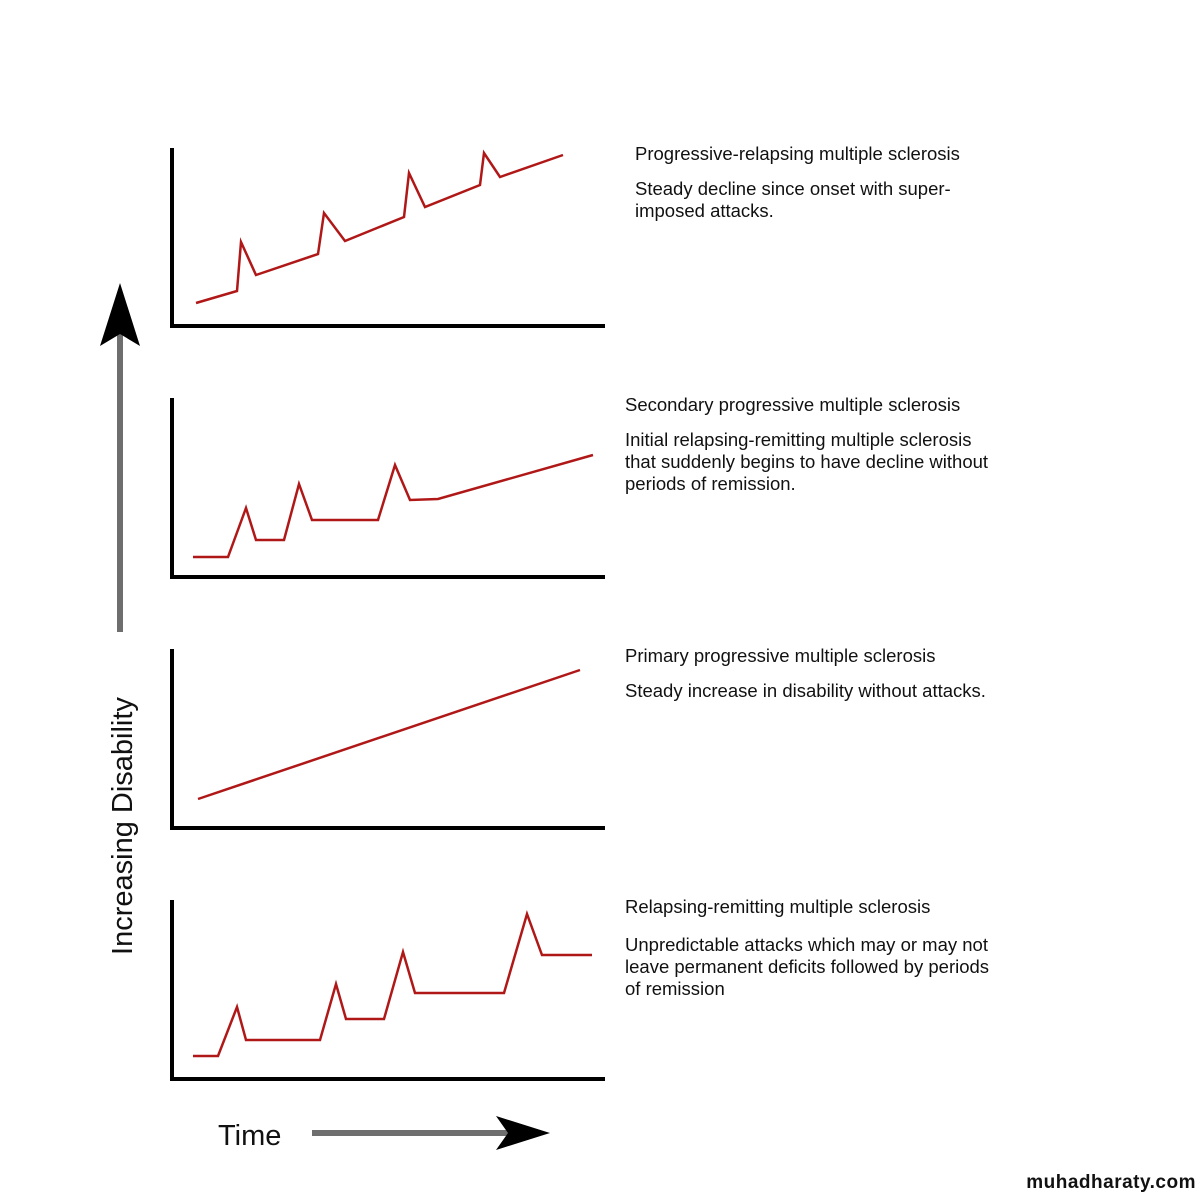 The width and height of the screenshot is (1203, 1196). What do you see at coordinates (675, 988) in the screenshot?
I see `panel-description: of remission` at bounding box center [675, 988].